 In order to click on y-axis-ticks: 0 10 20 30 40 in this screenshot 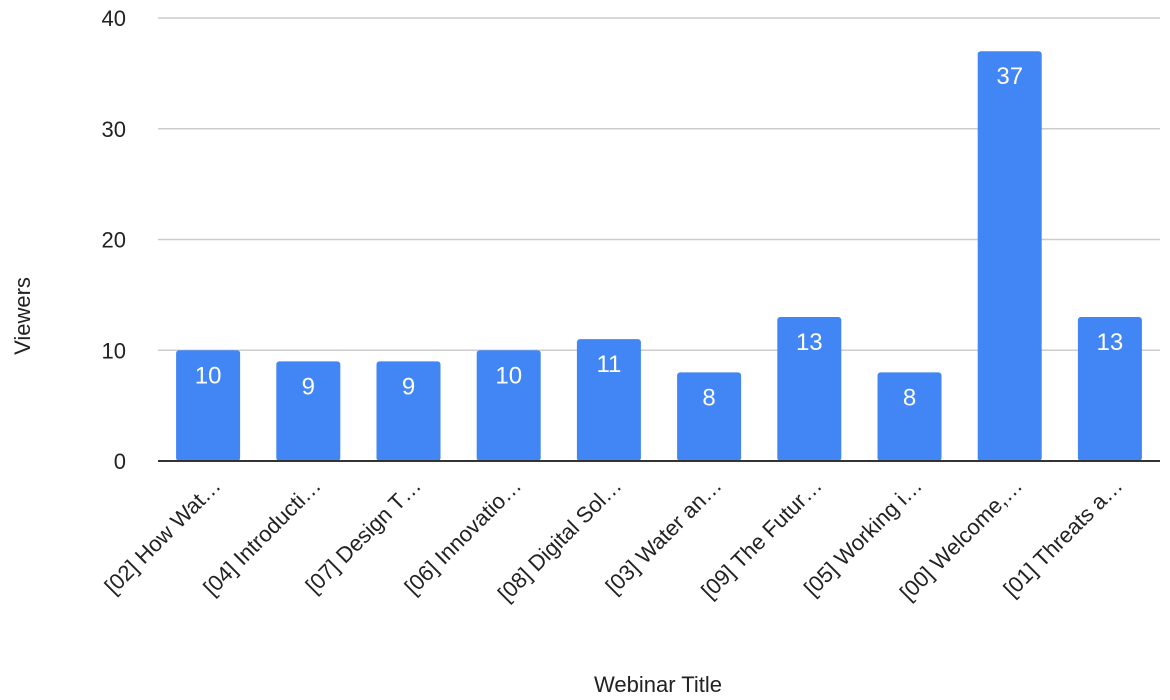, I will do `click(114, 240)`.